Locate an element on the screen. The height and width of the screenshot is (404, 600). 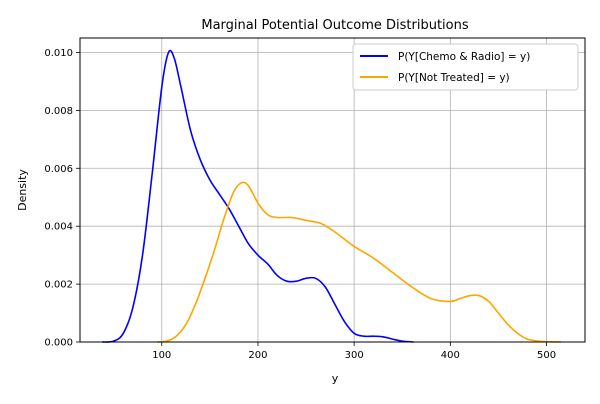
y-tick-label: 0.002 is located at coordinates (58, 285).